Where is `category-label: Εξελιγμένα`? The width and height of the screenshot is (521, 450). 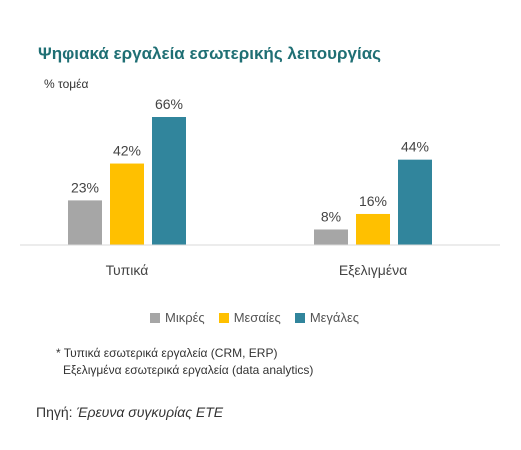 category-label: Εξελιγμένα is located at coordinates (373, 270).